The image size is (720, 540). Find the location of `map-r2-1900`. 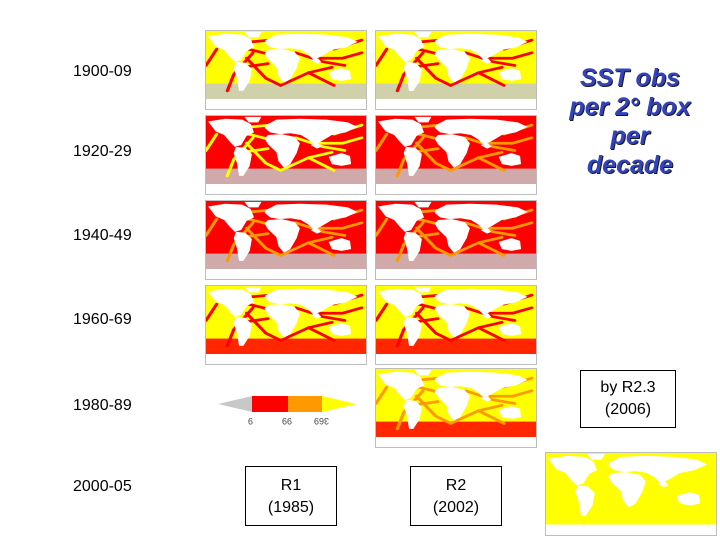

map-r2-1900 is located at coordinates (456, 70).